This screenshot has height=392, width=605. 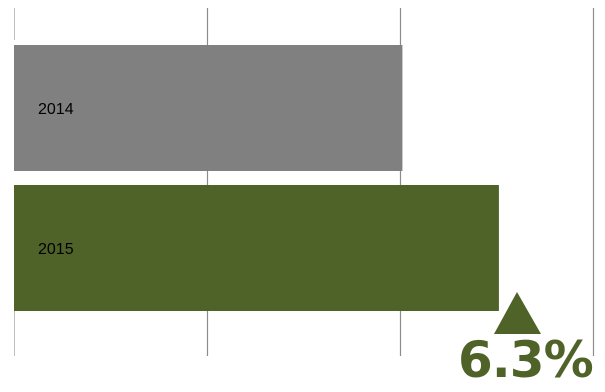 What do you see at coordinates (517, 313) in the screenshot?
I see `increase-arrow-icon` at bounding box center [517, 313].